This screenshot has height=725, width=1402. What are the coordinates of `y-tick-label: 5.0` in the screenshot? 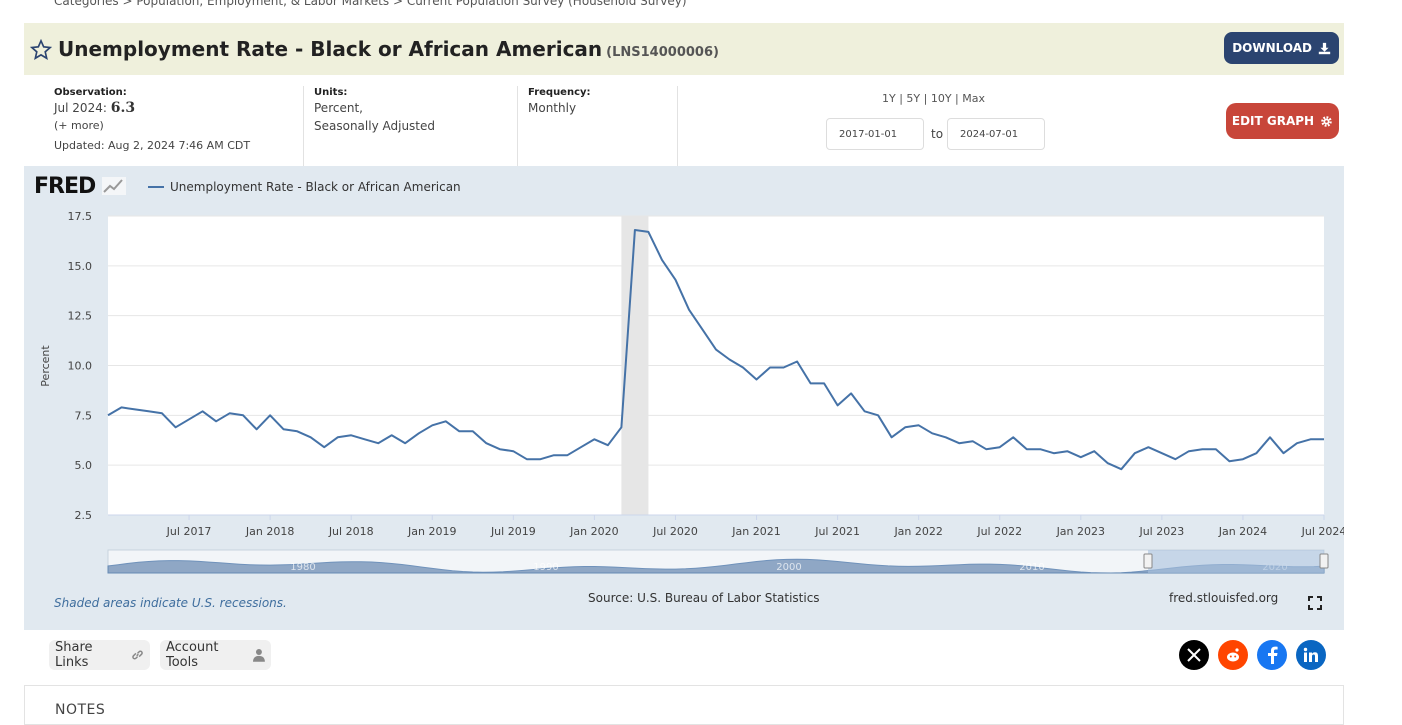 It's located at (84, 465).